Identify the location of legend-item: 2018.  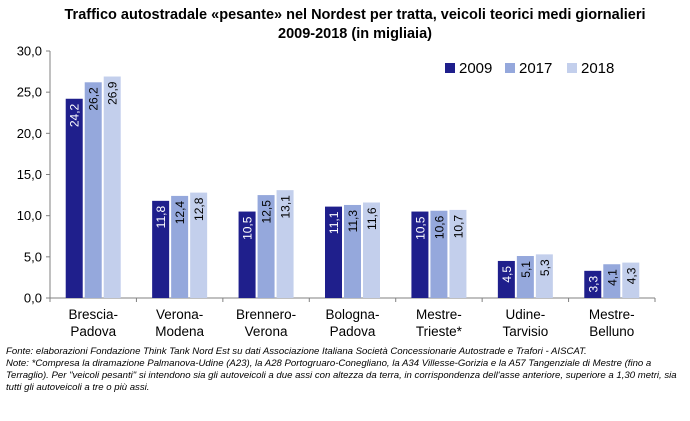
(590, 68).